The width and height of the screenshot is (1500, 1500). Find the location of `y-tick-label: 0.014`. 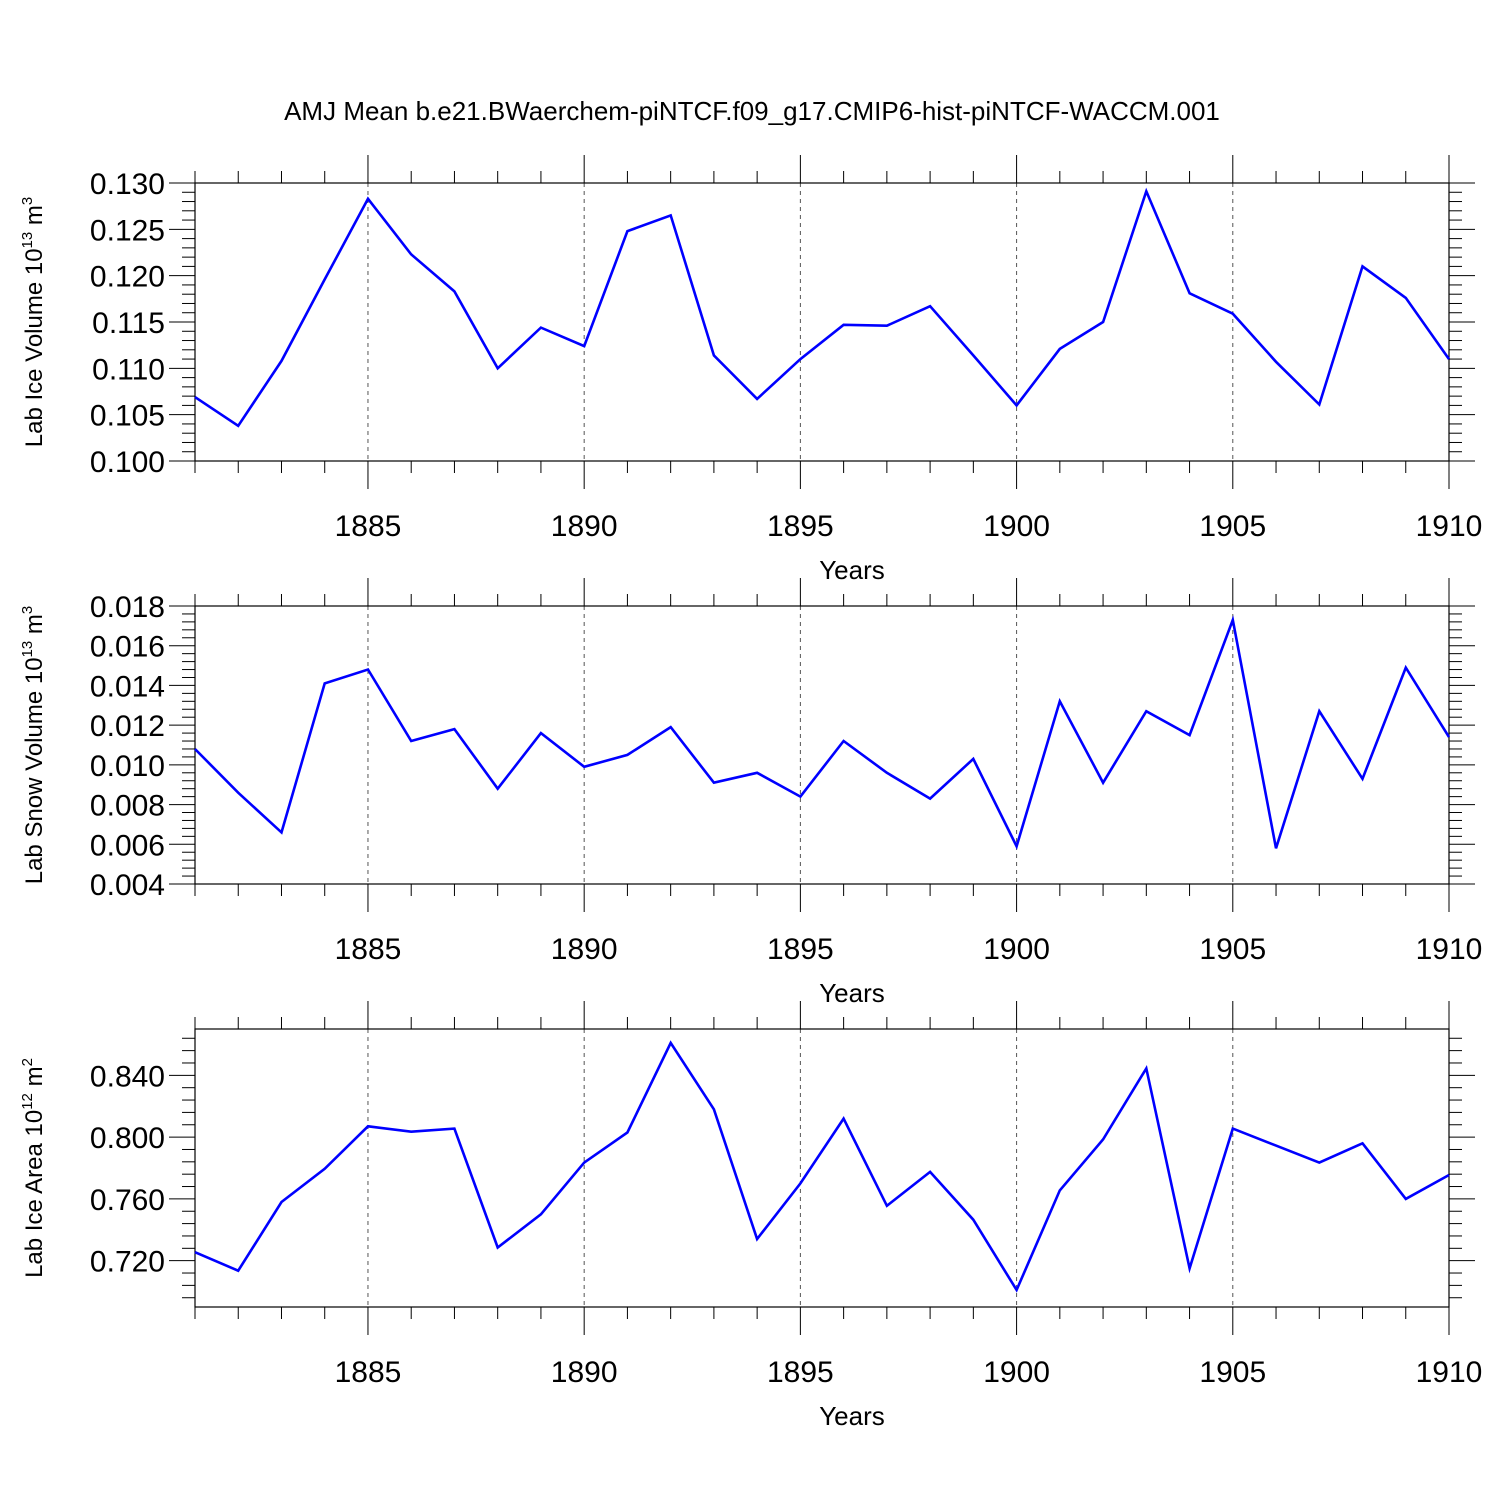

y-tick-label: 0.014 is located at coordinates (127, 686).